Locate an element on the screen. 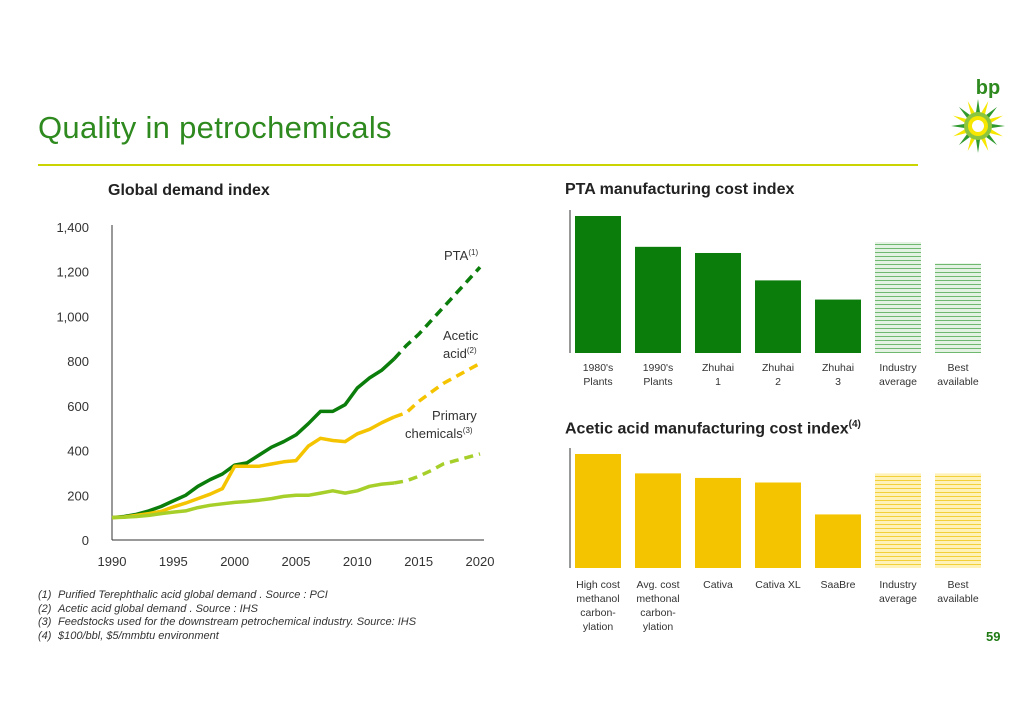  series-line-1-forecast is located at coordinates (437, 390).